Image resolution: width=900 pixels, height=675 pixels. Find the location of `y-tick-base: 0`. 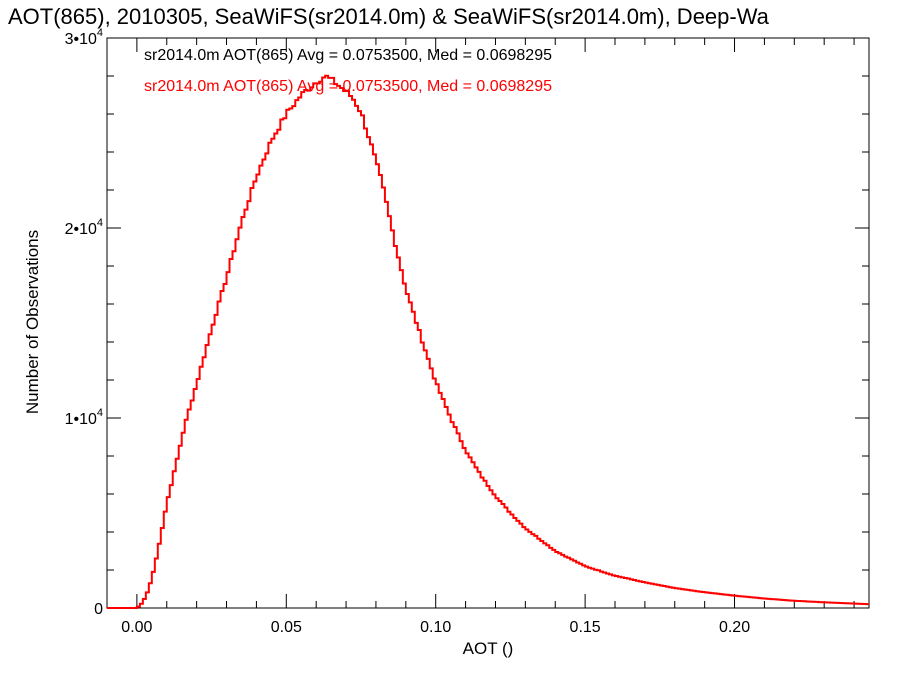

y-tick-base: 0 is located at coordinates (98, 609).